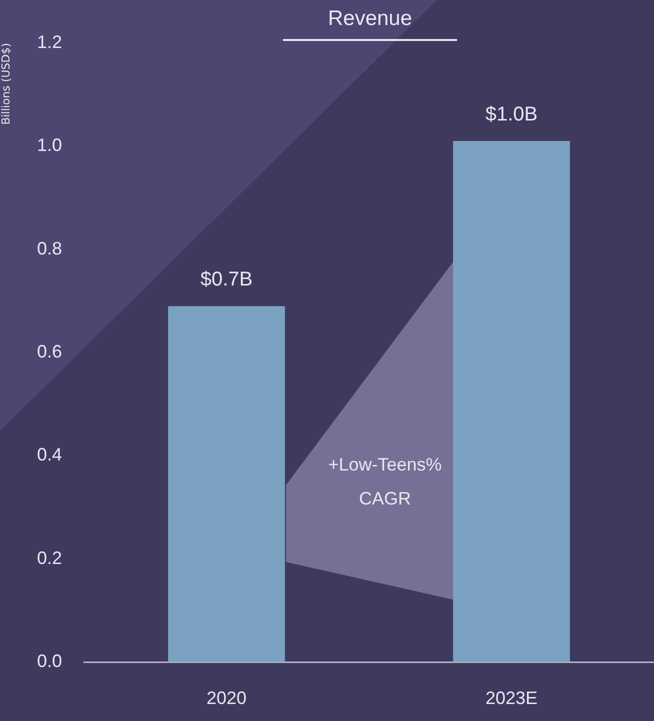 The image size is (654, 721). I want to click on y-tick-label: 0.4, so click(49, 454).